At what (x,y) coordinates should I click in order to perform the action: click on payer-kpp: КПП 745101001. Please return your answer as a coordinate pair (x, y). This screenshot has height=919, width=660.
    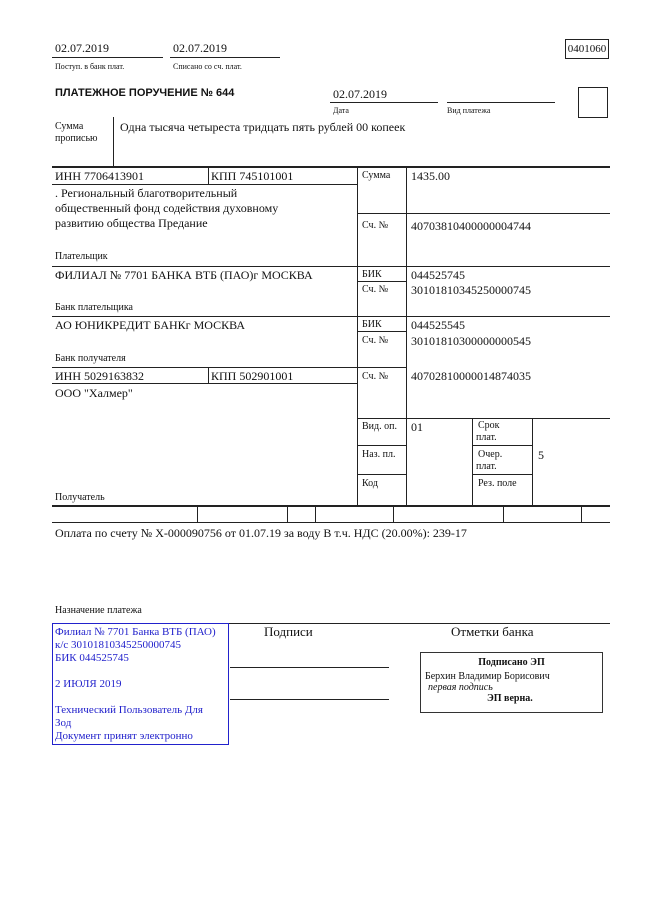
    Looking at the image, I should click on (252, 176).